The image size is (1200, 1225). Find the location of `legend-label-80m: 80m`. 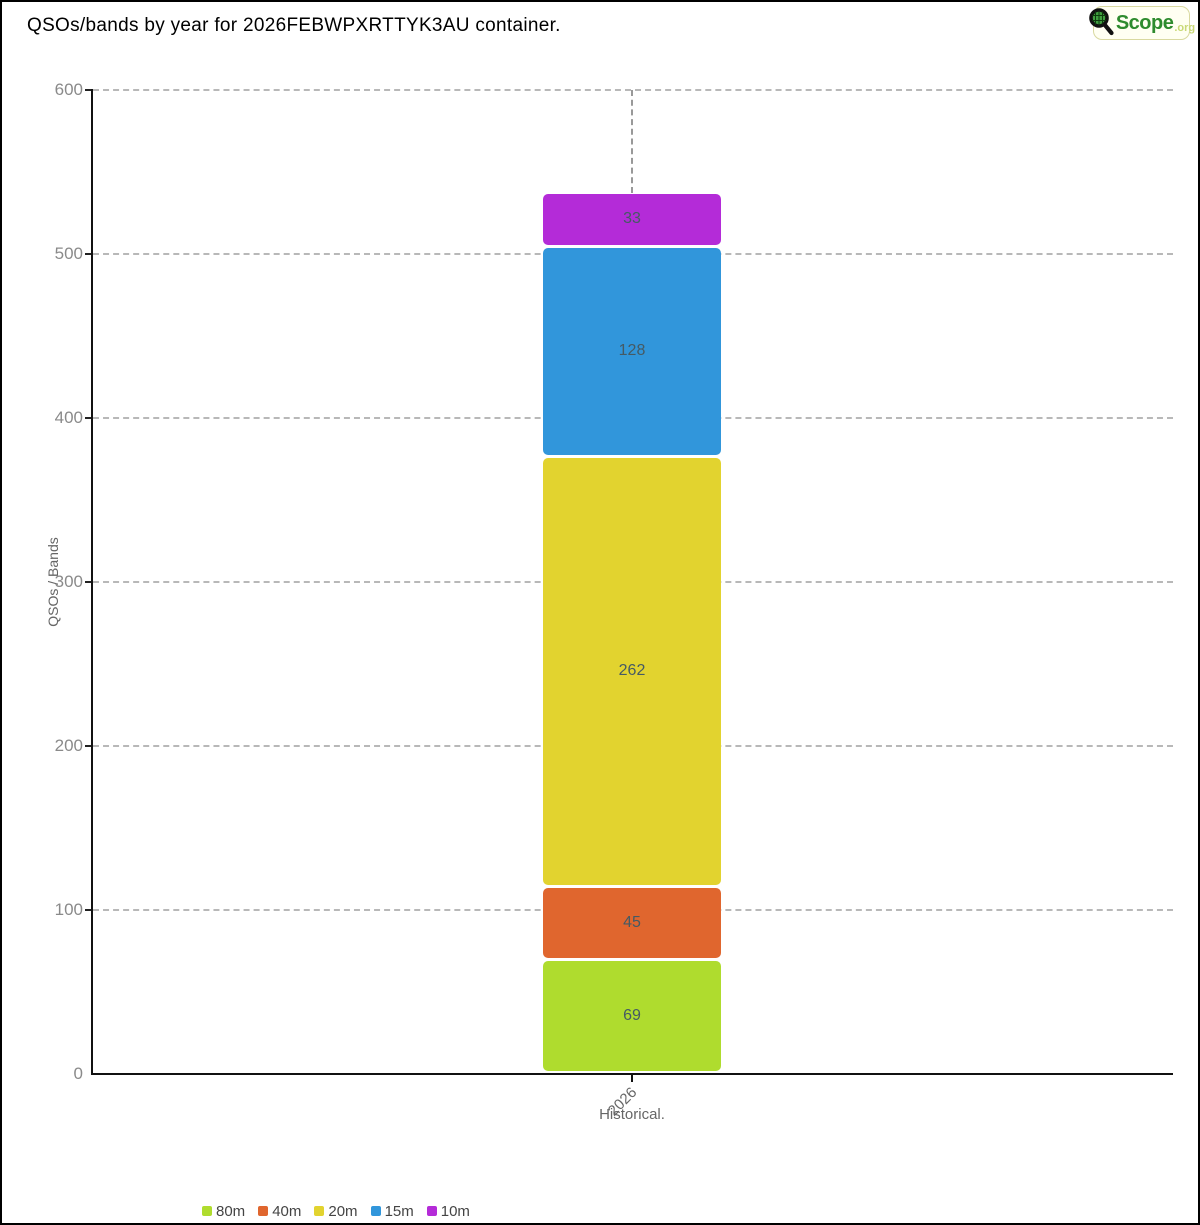

legend-label-80m: 80m is located at coordinates (231, 1211).